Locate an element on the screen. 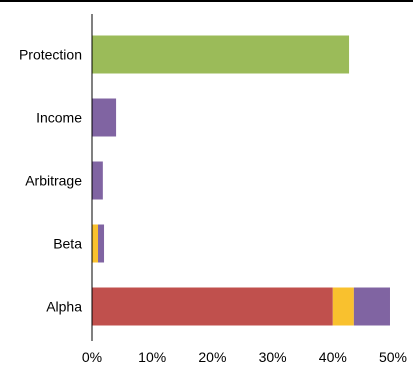 The image size is (413, 379). category-label-beta: Beta is located at coordinates (67, 244).